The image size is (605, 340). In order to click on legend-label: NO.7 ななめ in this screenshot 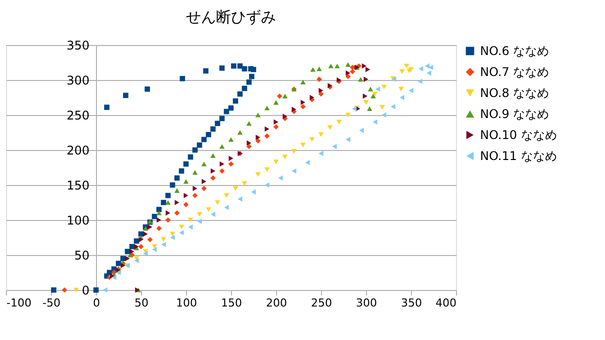, I will do `click(515, 72)`.